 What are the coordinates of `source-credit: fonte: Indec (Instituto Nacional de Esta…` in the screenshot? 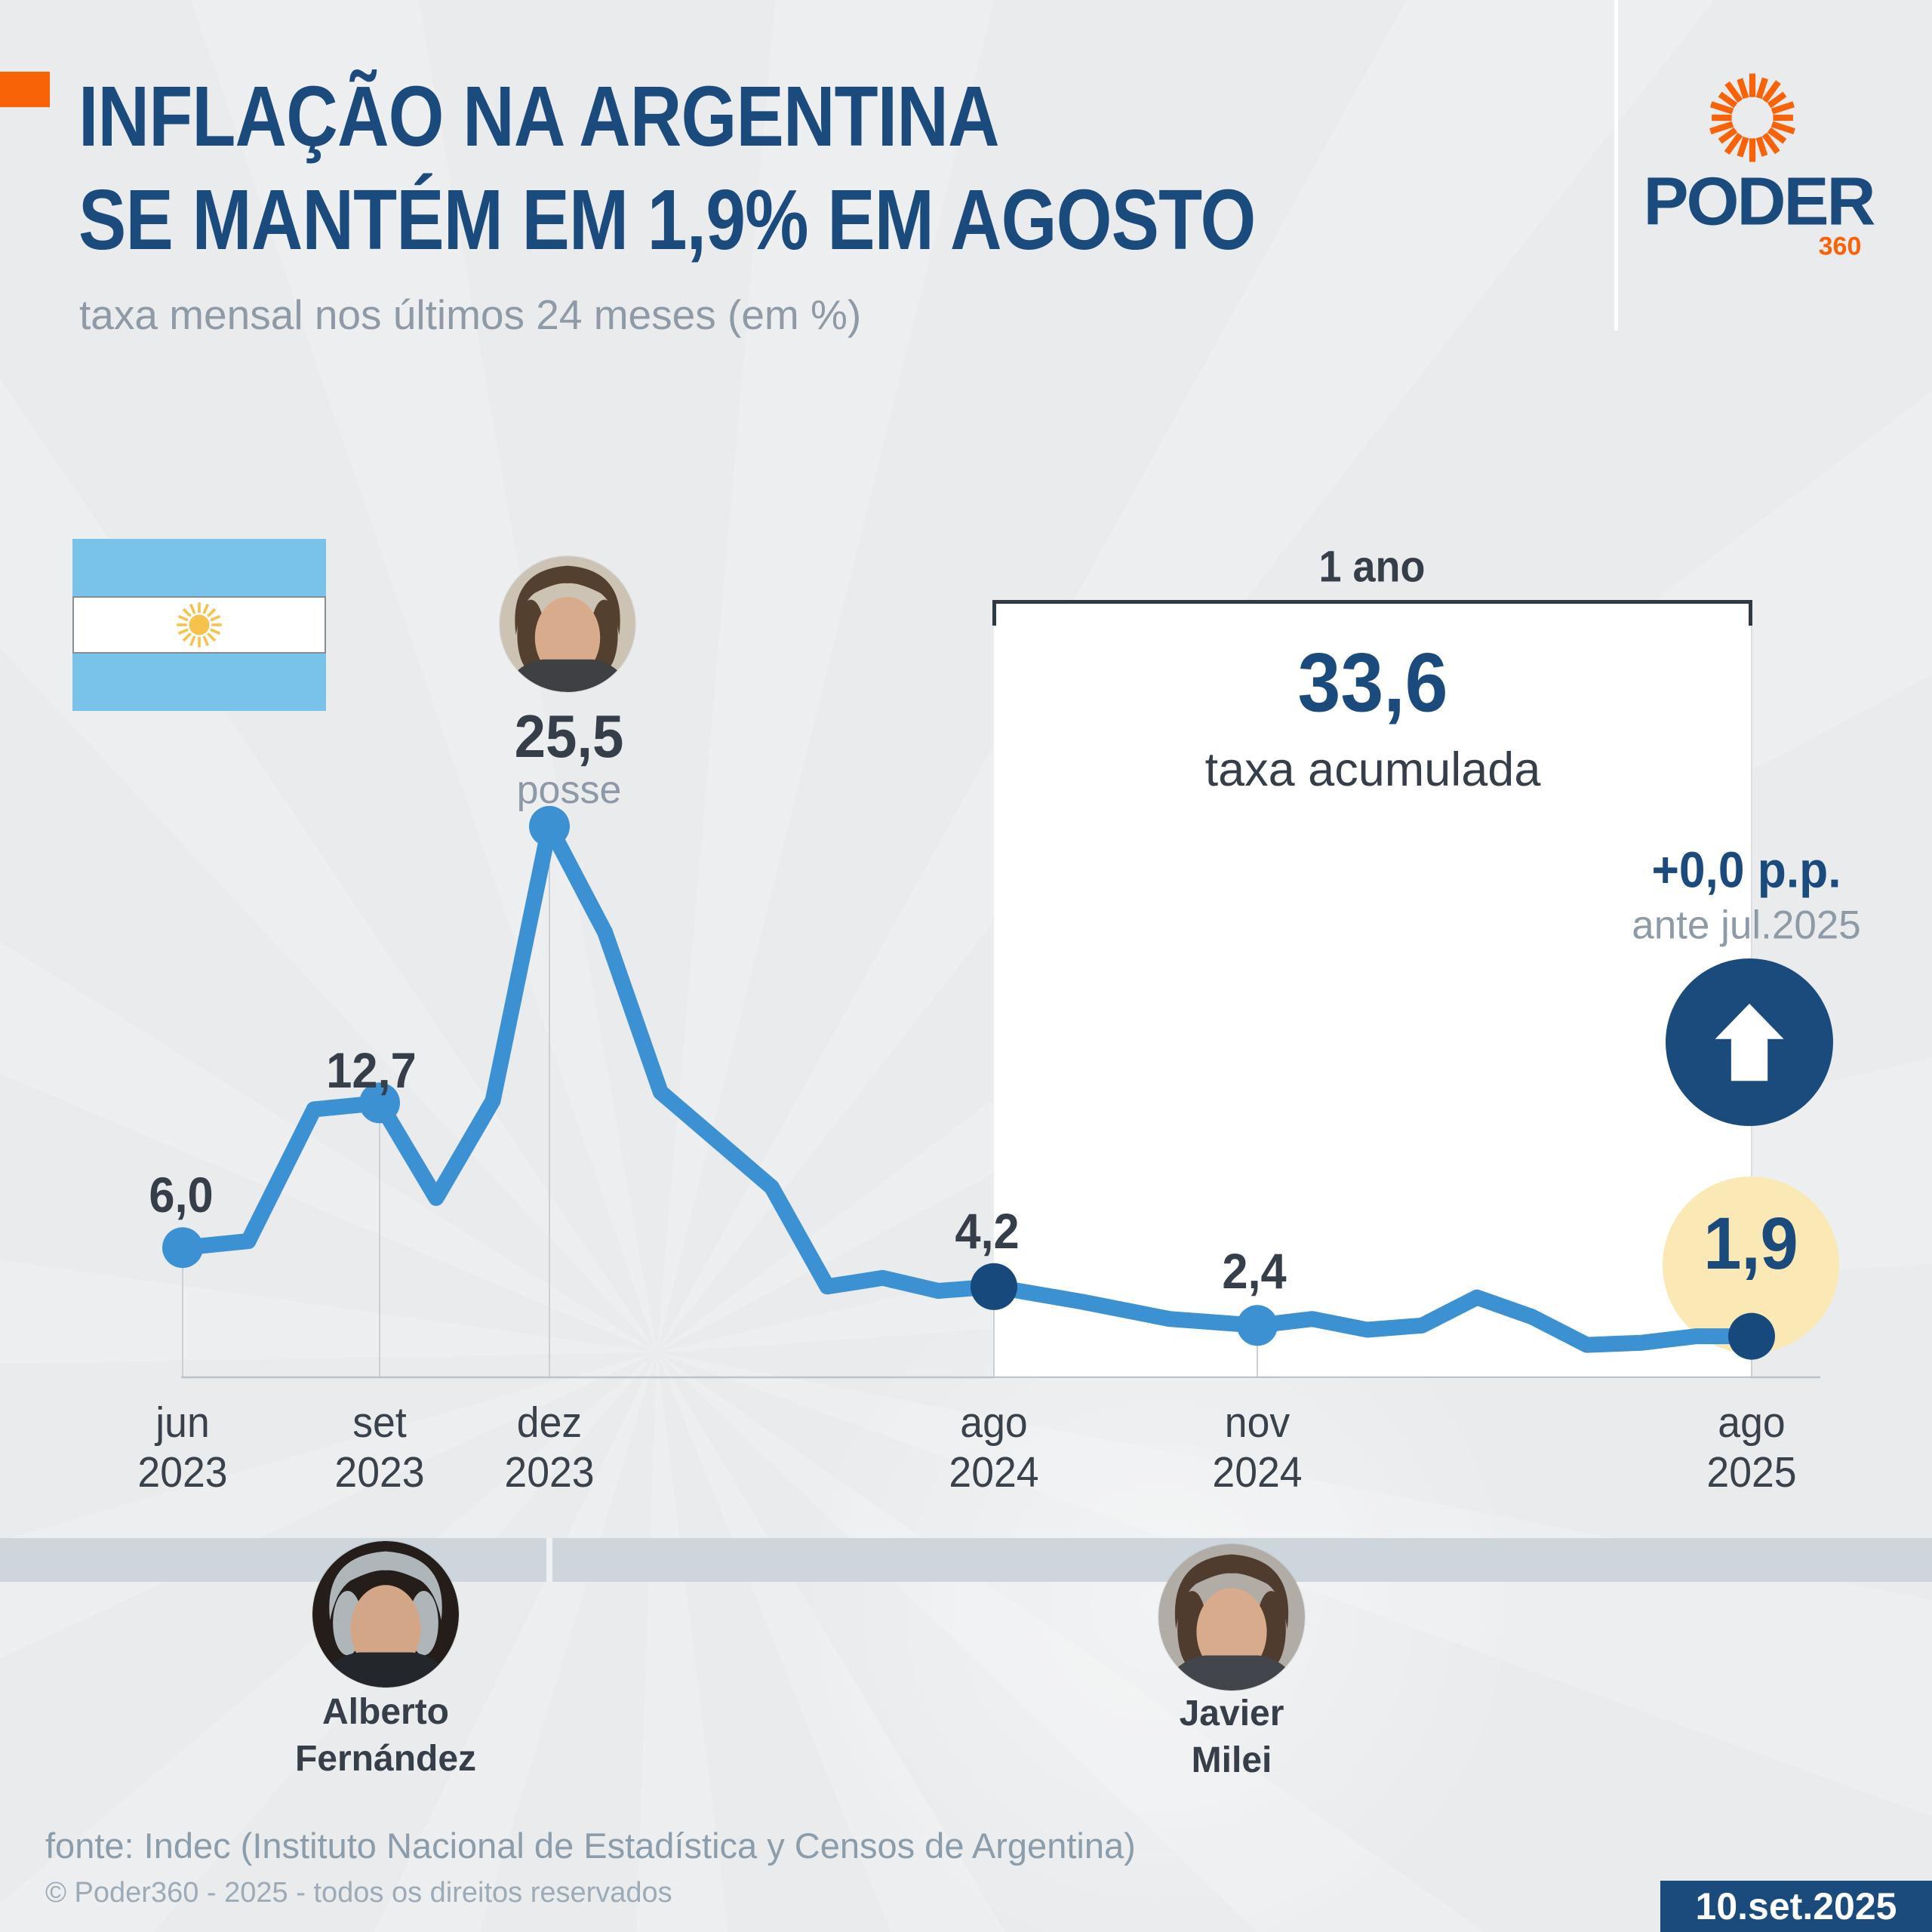 It's located at (590, 1846).